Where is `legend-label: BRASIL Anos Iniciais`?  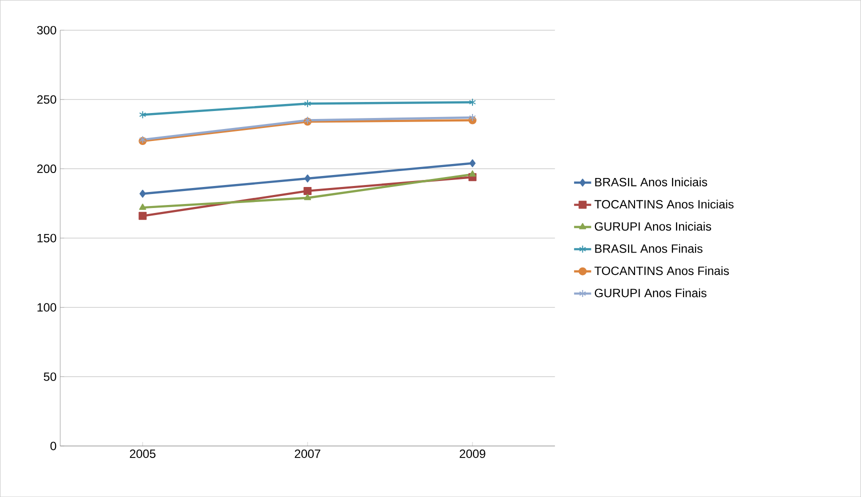
legend-label: BRASIL Anos Iniciais is located at coordinates (651, 181).